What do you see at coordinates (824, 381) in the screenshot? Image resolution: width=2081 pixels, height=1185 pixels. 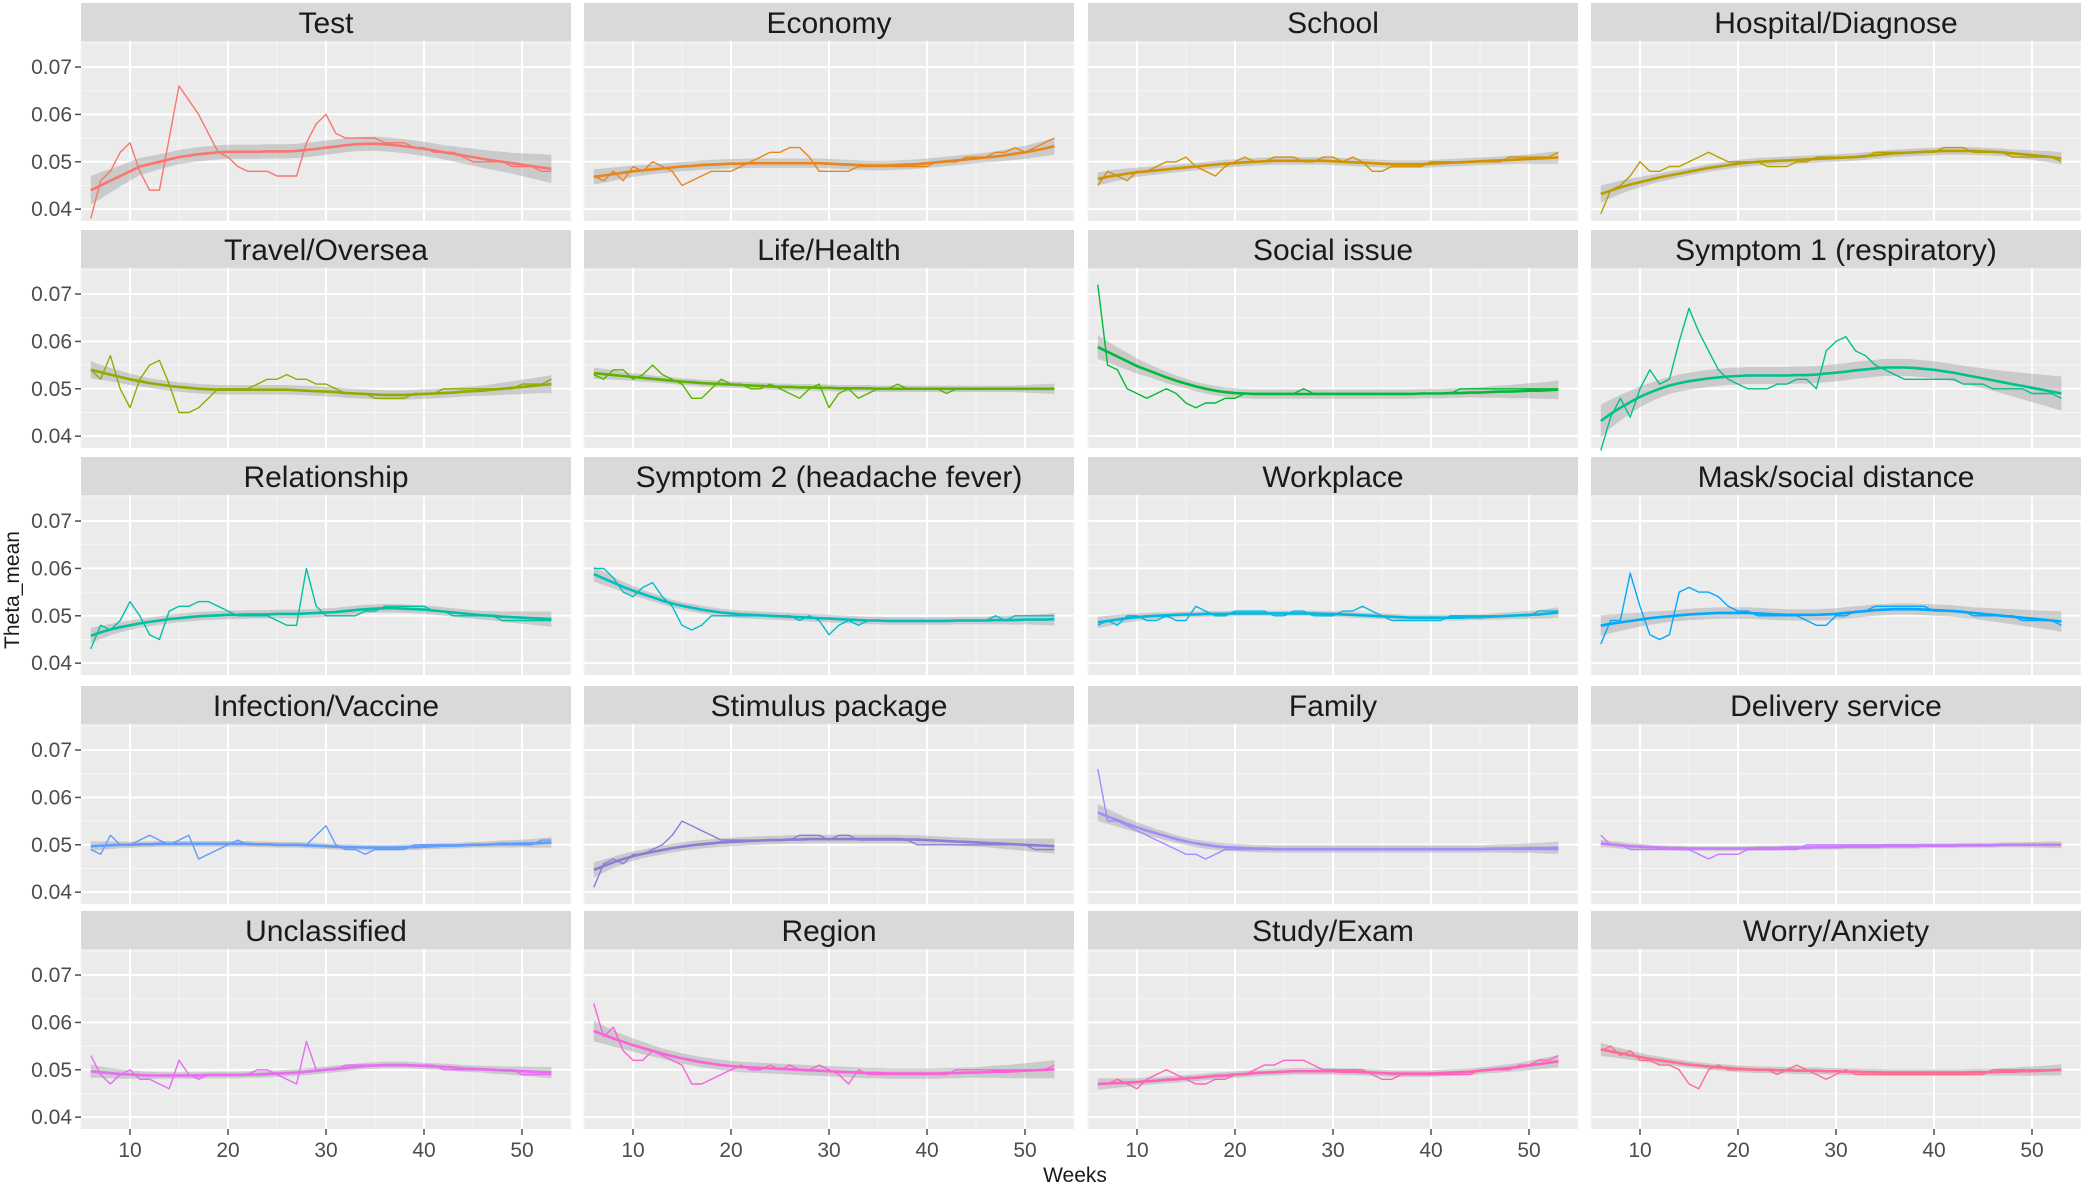 I see `smooth-line-life-health` at bounding box center [824, 381].